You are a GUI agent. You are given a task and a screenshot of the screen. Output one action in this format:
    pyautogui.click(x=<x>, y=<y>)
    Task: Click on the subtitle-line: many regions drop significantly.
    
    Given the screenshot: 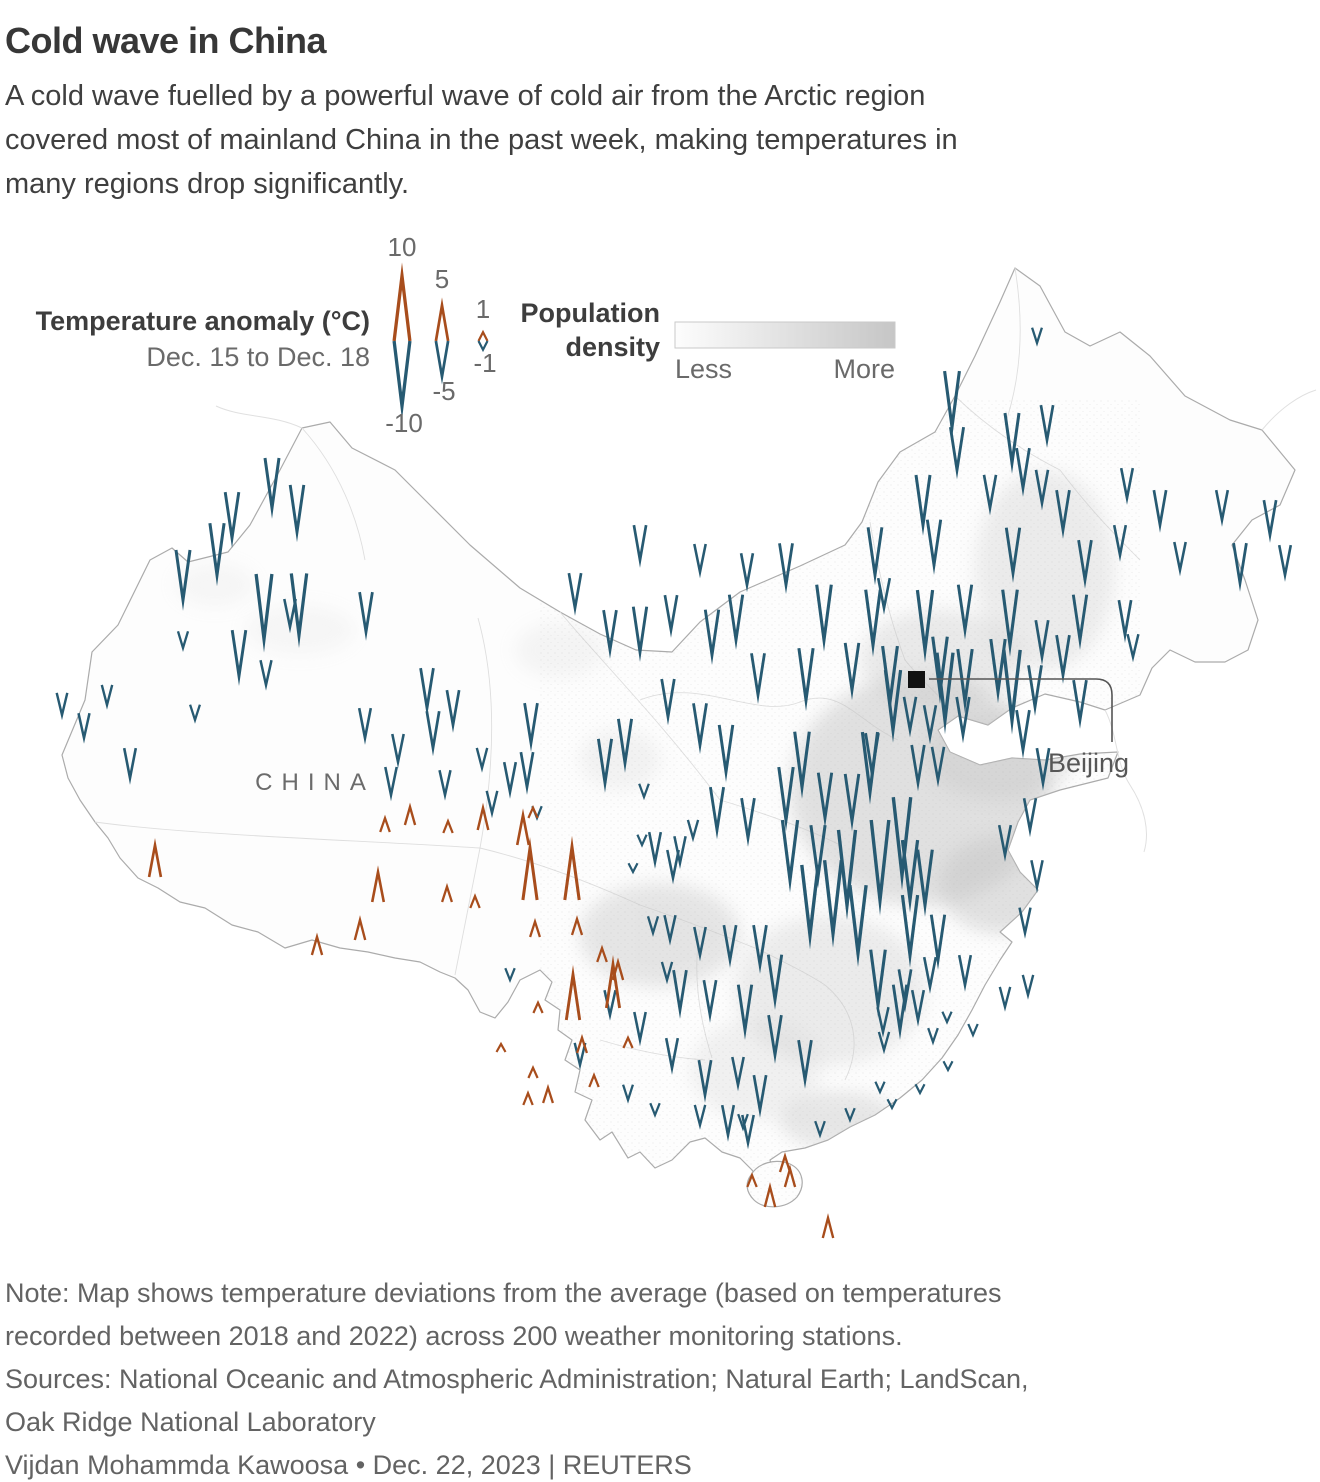 What is the action you would take?
    pyautogui.click(x=207, y=184)
    